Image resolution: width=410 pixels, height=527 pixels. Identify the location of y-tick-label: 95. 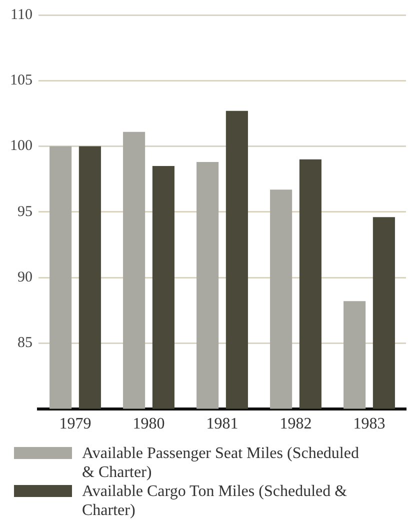
(25, 212).